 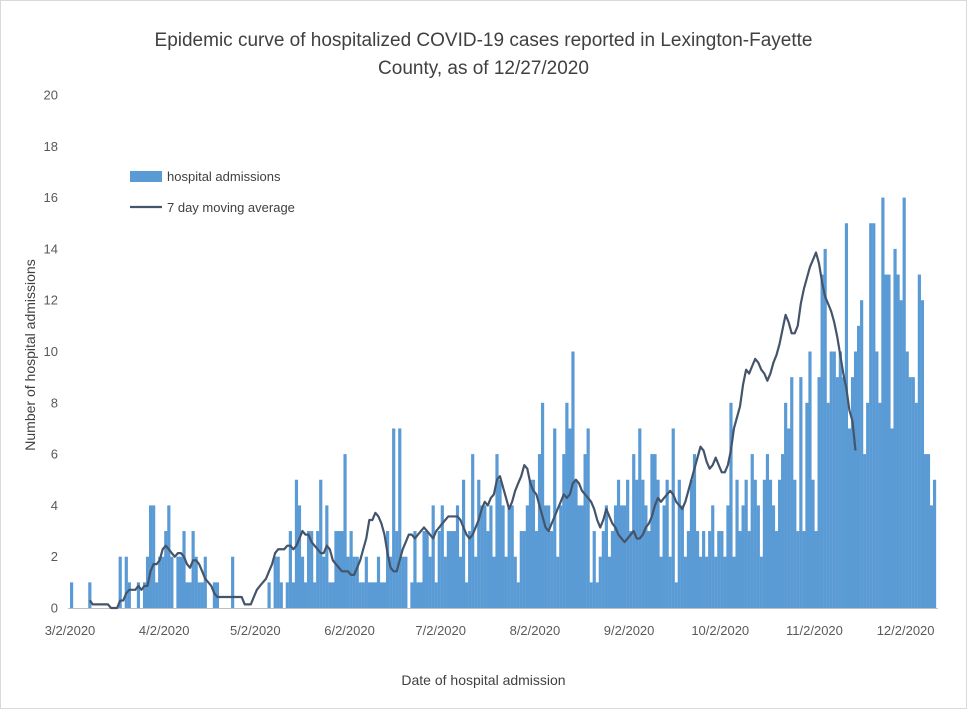 What do you see at coordinates (51, 351) in the screenshot?
I see `y-tick-label: 10` at bounding box center [51, 351].